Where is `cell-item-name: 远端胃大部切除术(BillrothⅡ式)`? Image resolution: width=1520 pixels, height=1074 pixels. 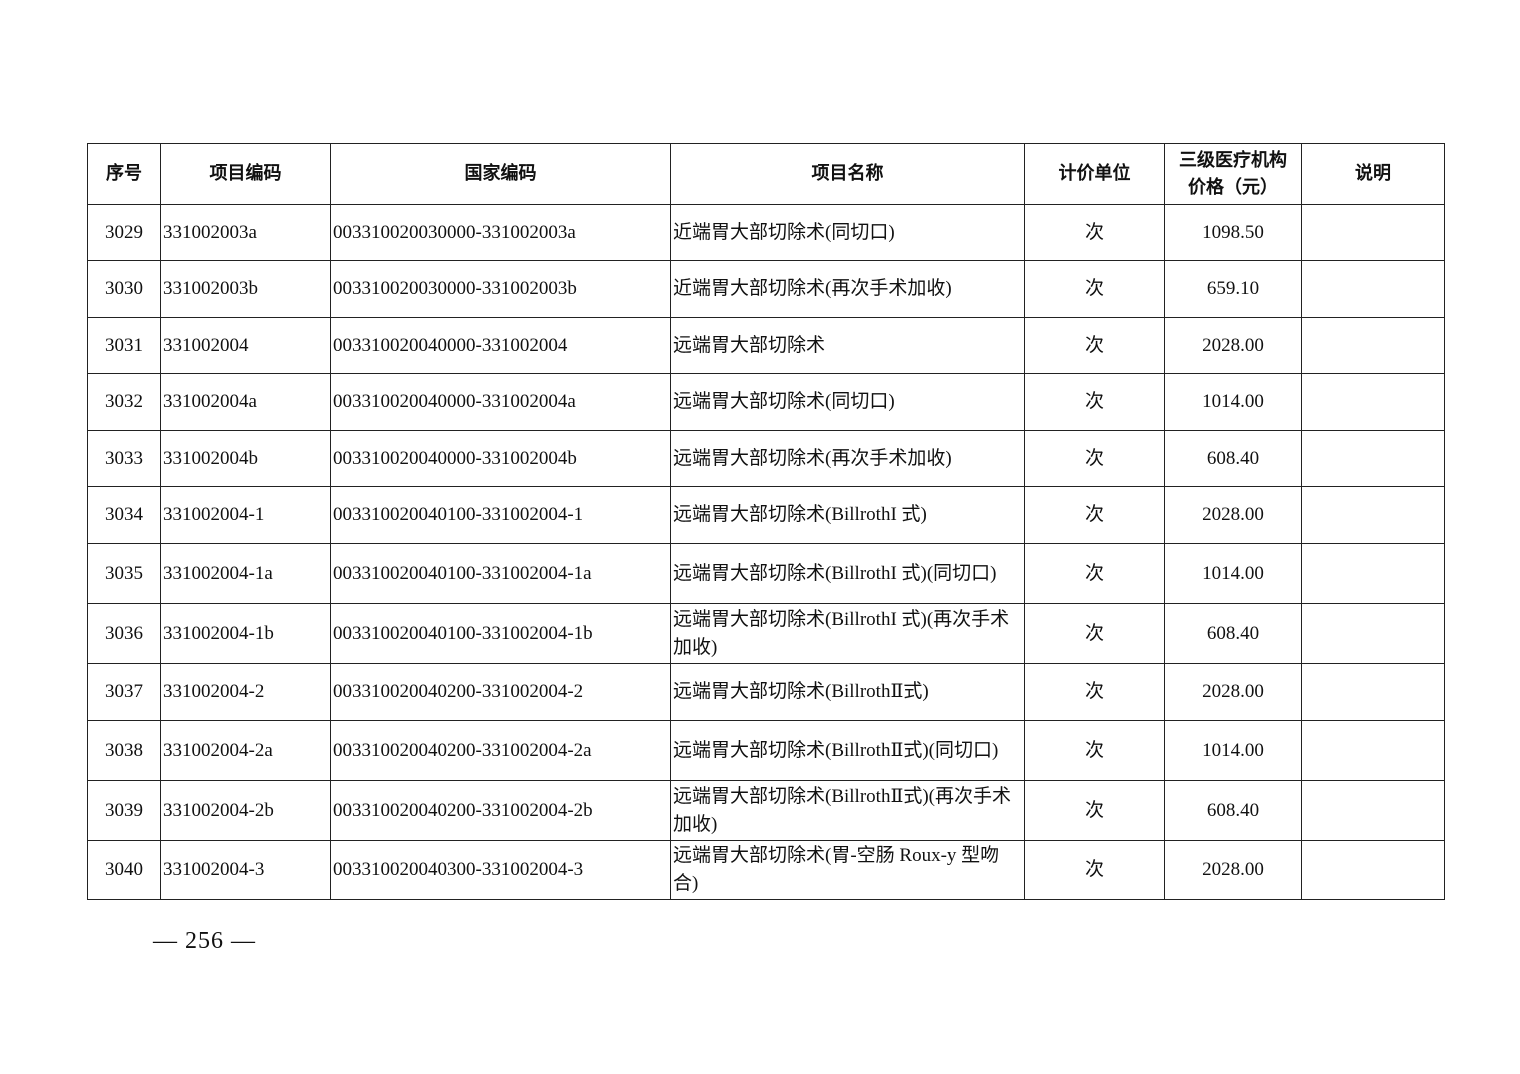 cell-item-name: 远端胃大部切除术(BillrothⅡ式) is located at coordinates (847, 692).